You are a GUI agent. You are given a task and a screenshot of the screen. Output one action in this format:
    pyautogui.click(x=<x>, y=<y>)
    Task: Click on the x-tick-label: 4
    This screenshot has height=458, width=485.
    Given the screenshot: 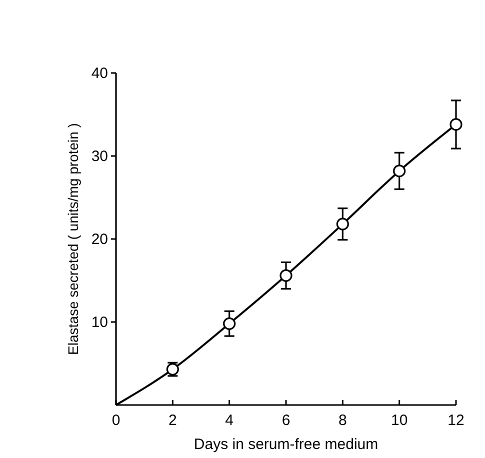 What is the action you would take?
    pyautogui.click(x=229, y=420)
    